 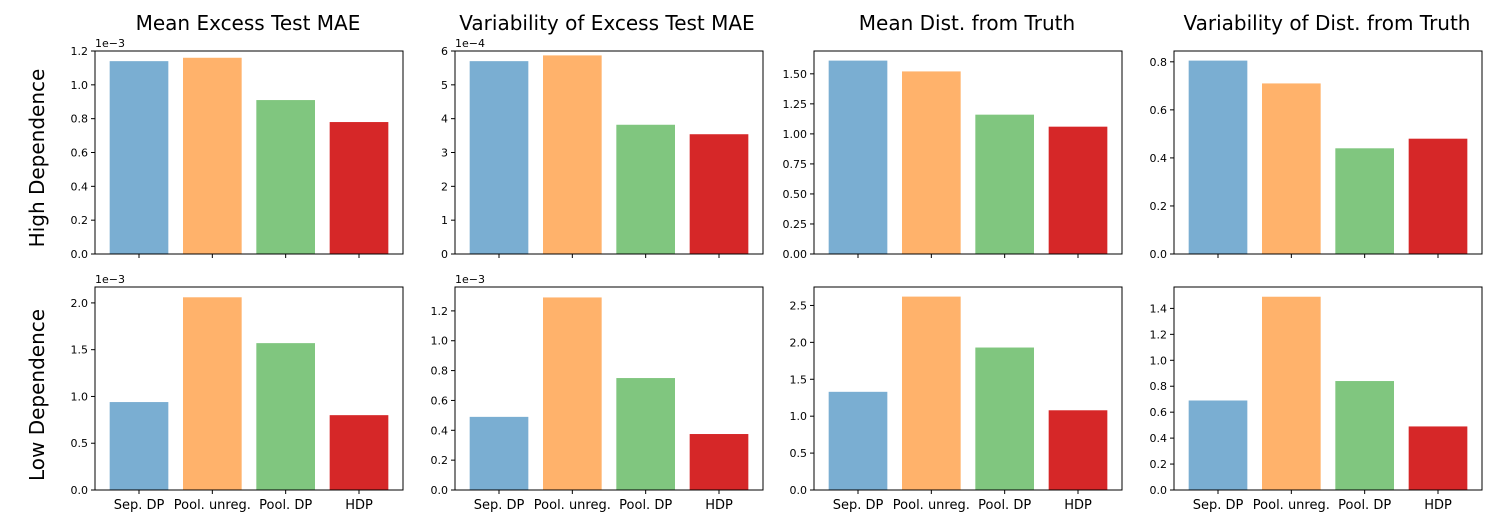 I want to click on panel-high-mean-excess-test-mae: 0.0 0.2 0.4 0.6 0.8 1.0 1.2 1e−3, so click(x=237, y=149).